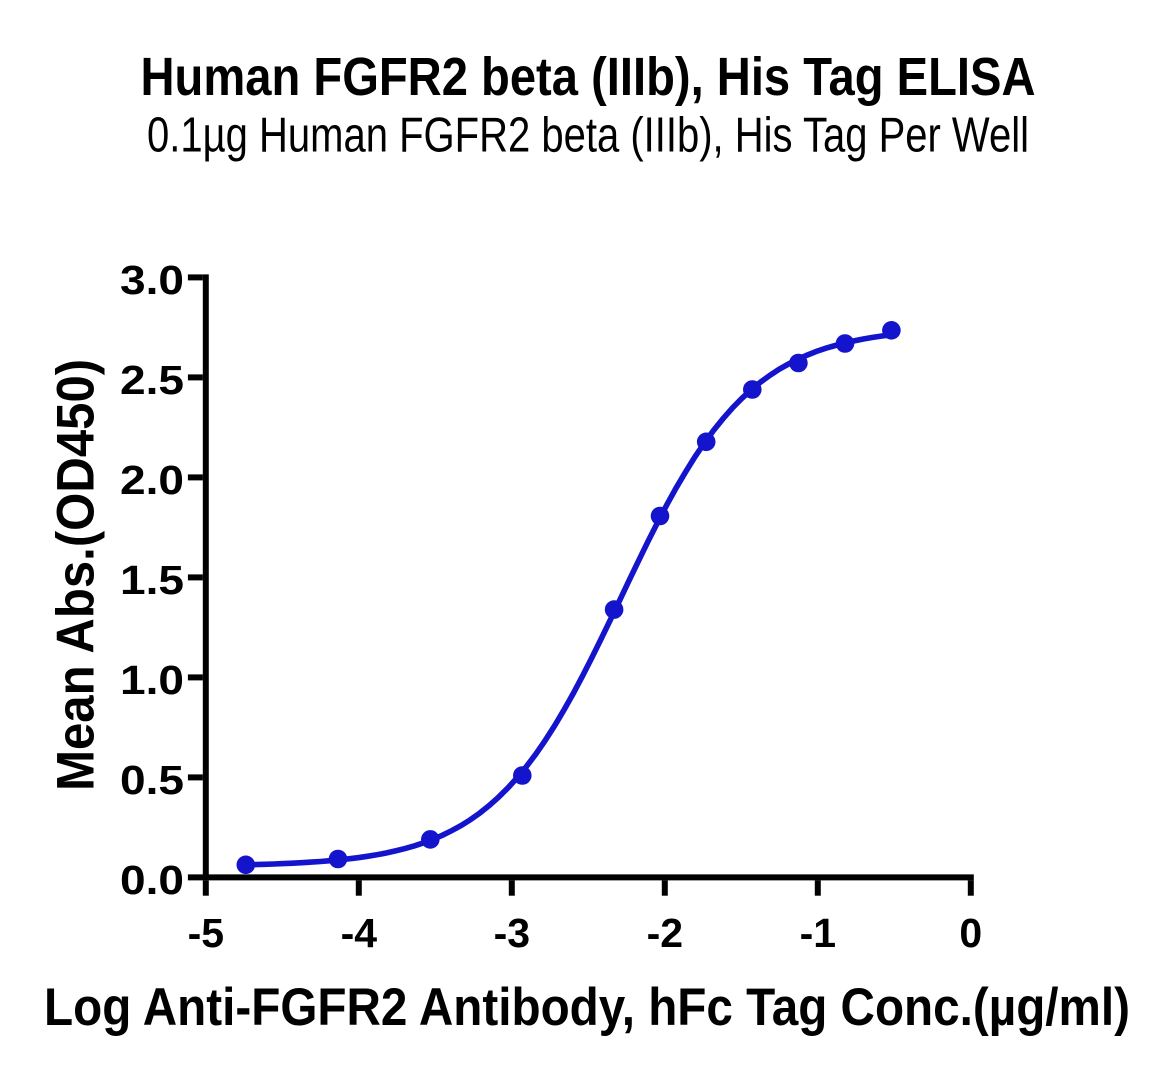 Image resolution: width=1171 pixels, height=1082 pixels. Describe the element at coordinates (152, 680) in the screenshot. I see `svg-text: 1.0` at that location.